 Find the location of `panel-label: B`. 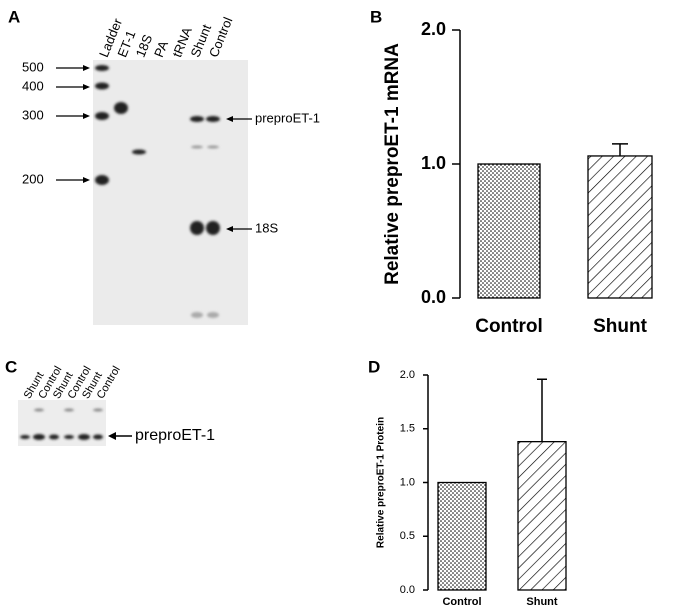

panel-label: B is located at coordinates (376, 16).